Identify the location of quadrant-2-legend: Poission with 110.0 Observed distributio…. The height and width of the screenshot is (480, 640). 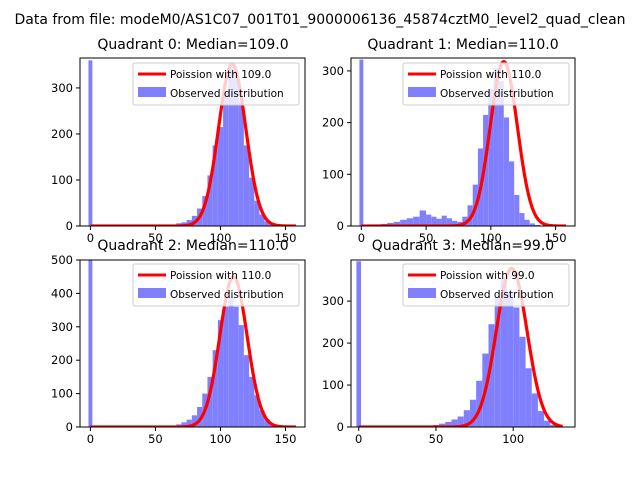
(216, 285).